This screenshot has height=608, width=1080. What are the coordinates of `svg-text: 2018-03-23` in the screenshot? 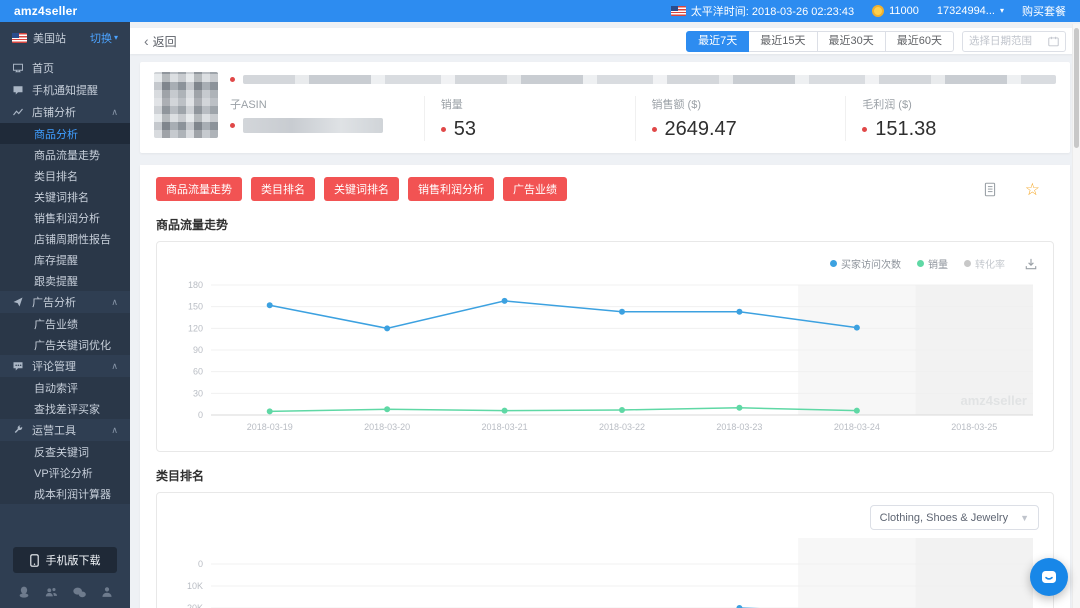 It's located at (739, 427).